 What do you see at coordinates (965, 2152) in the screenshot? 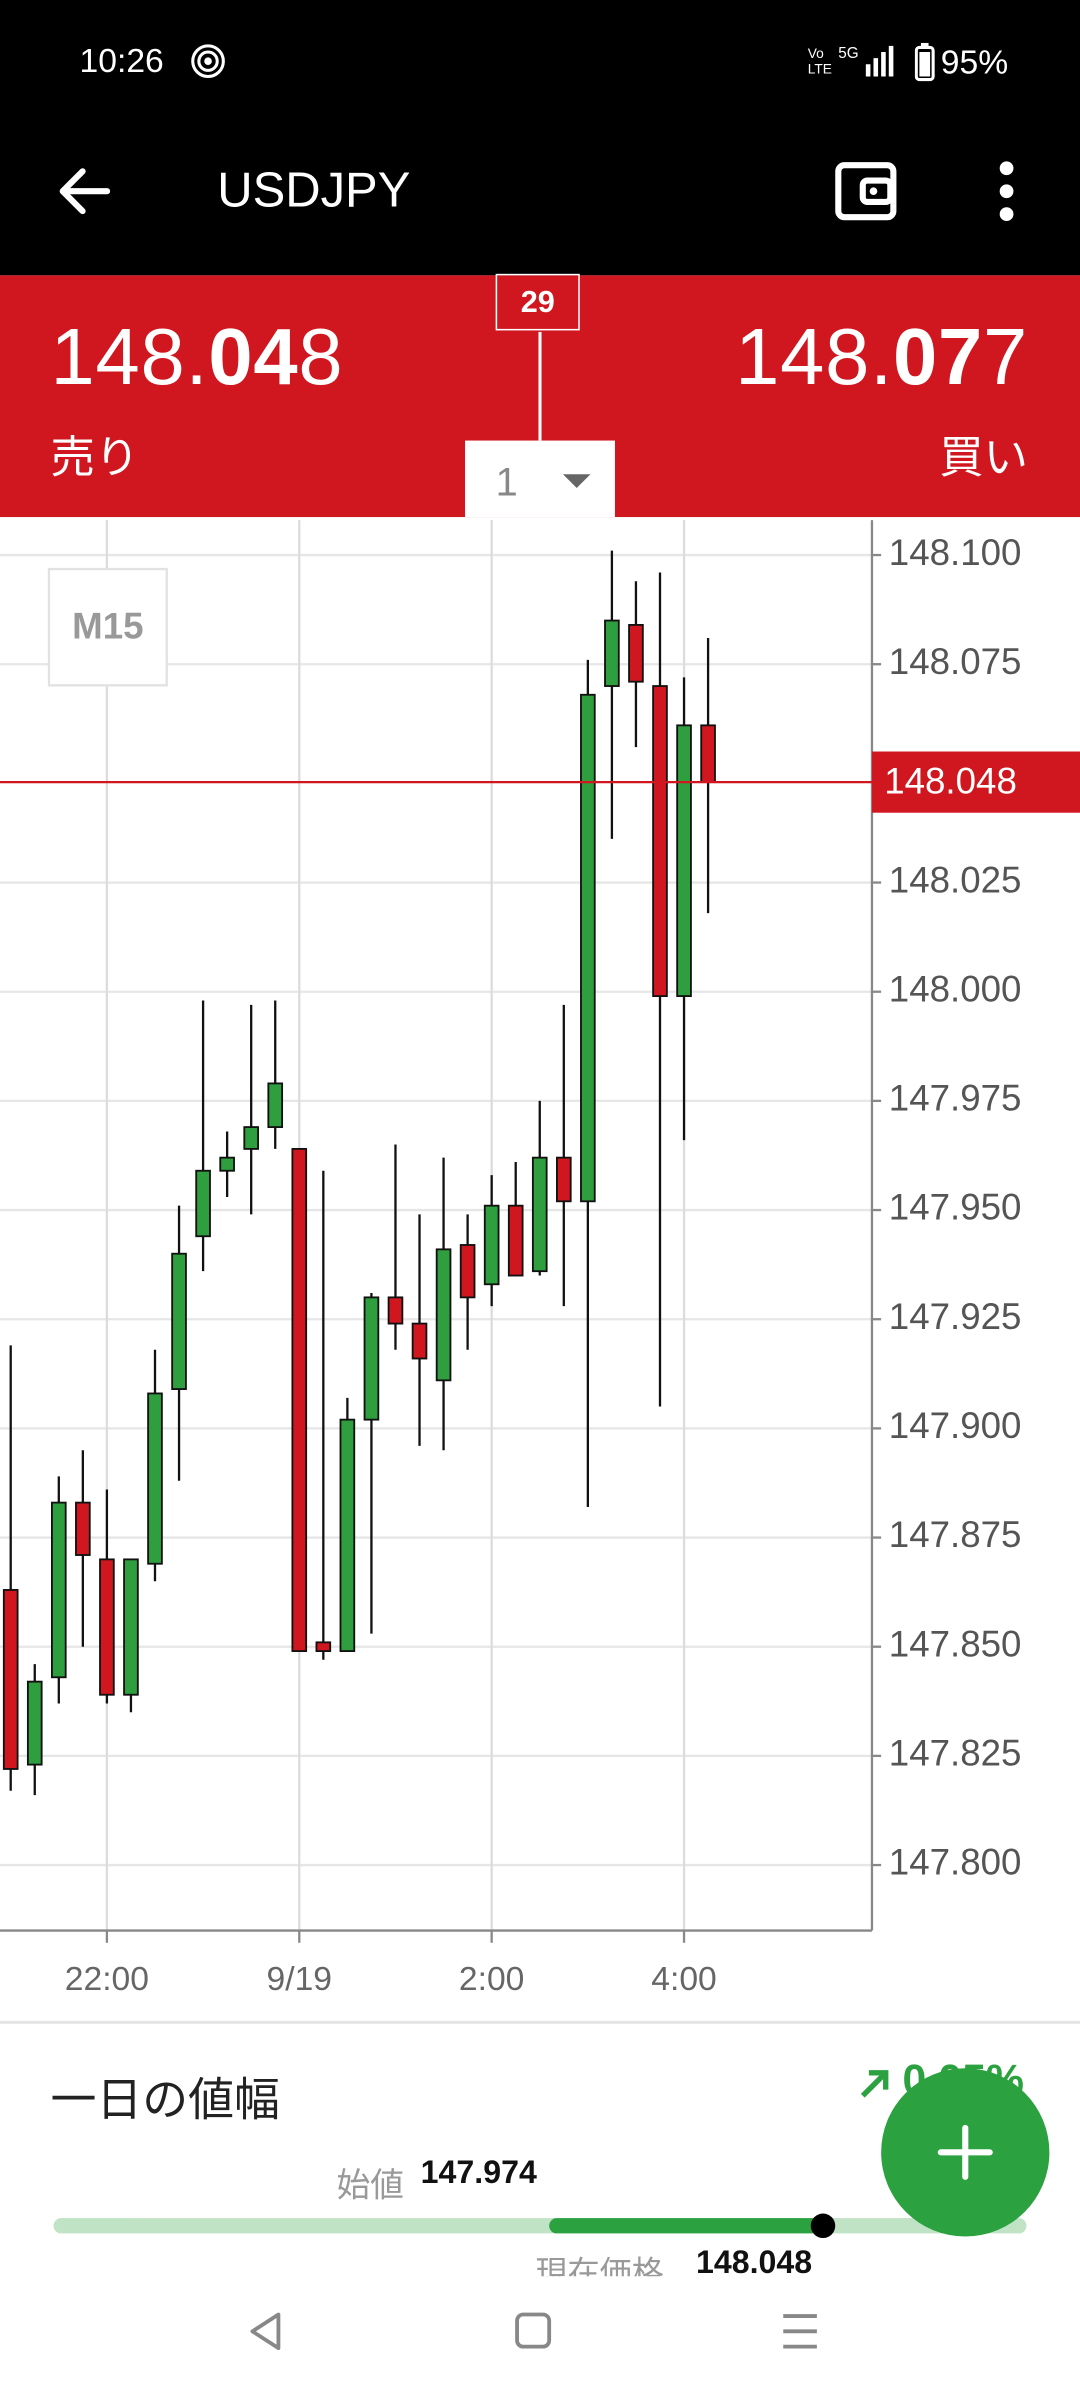
I see `add-button` at bounding box center [965, 2152].